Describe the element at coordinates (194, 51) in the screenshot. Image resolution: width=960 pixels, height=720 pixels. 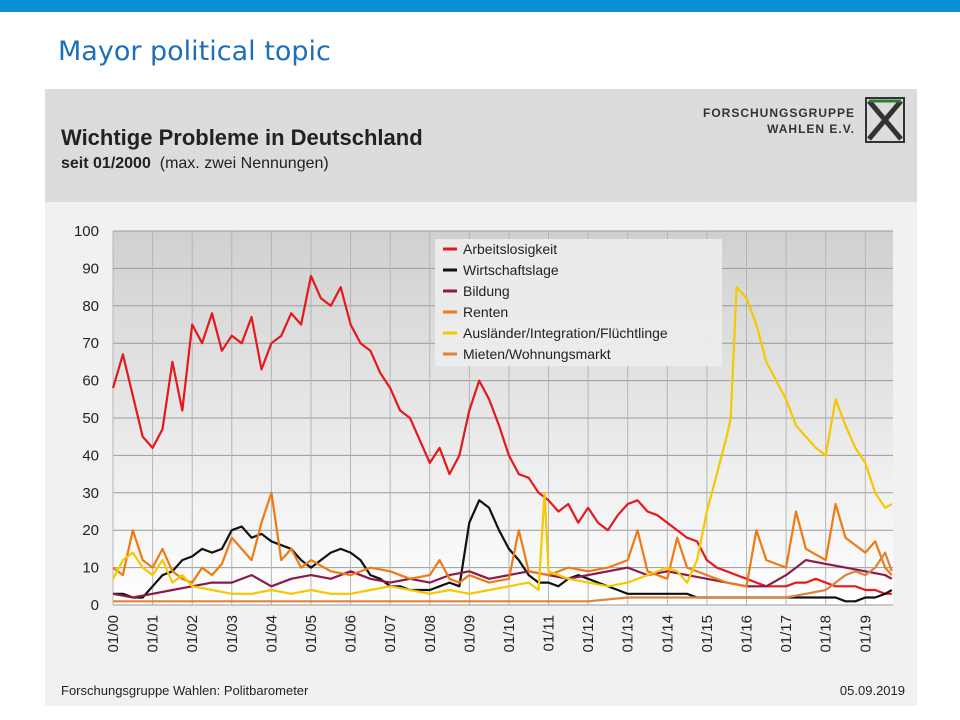
I see `slide-title: Mayor political topic` at that location.